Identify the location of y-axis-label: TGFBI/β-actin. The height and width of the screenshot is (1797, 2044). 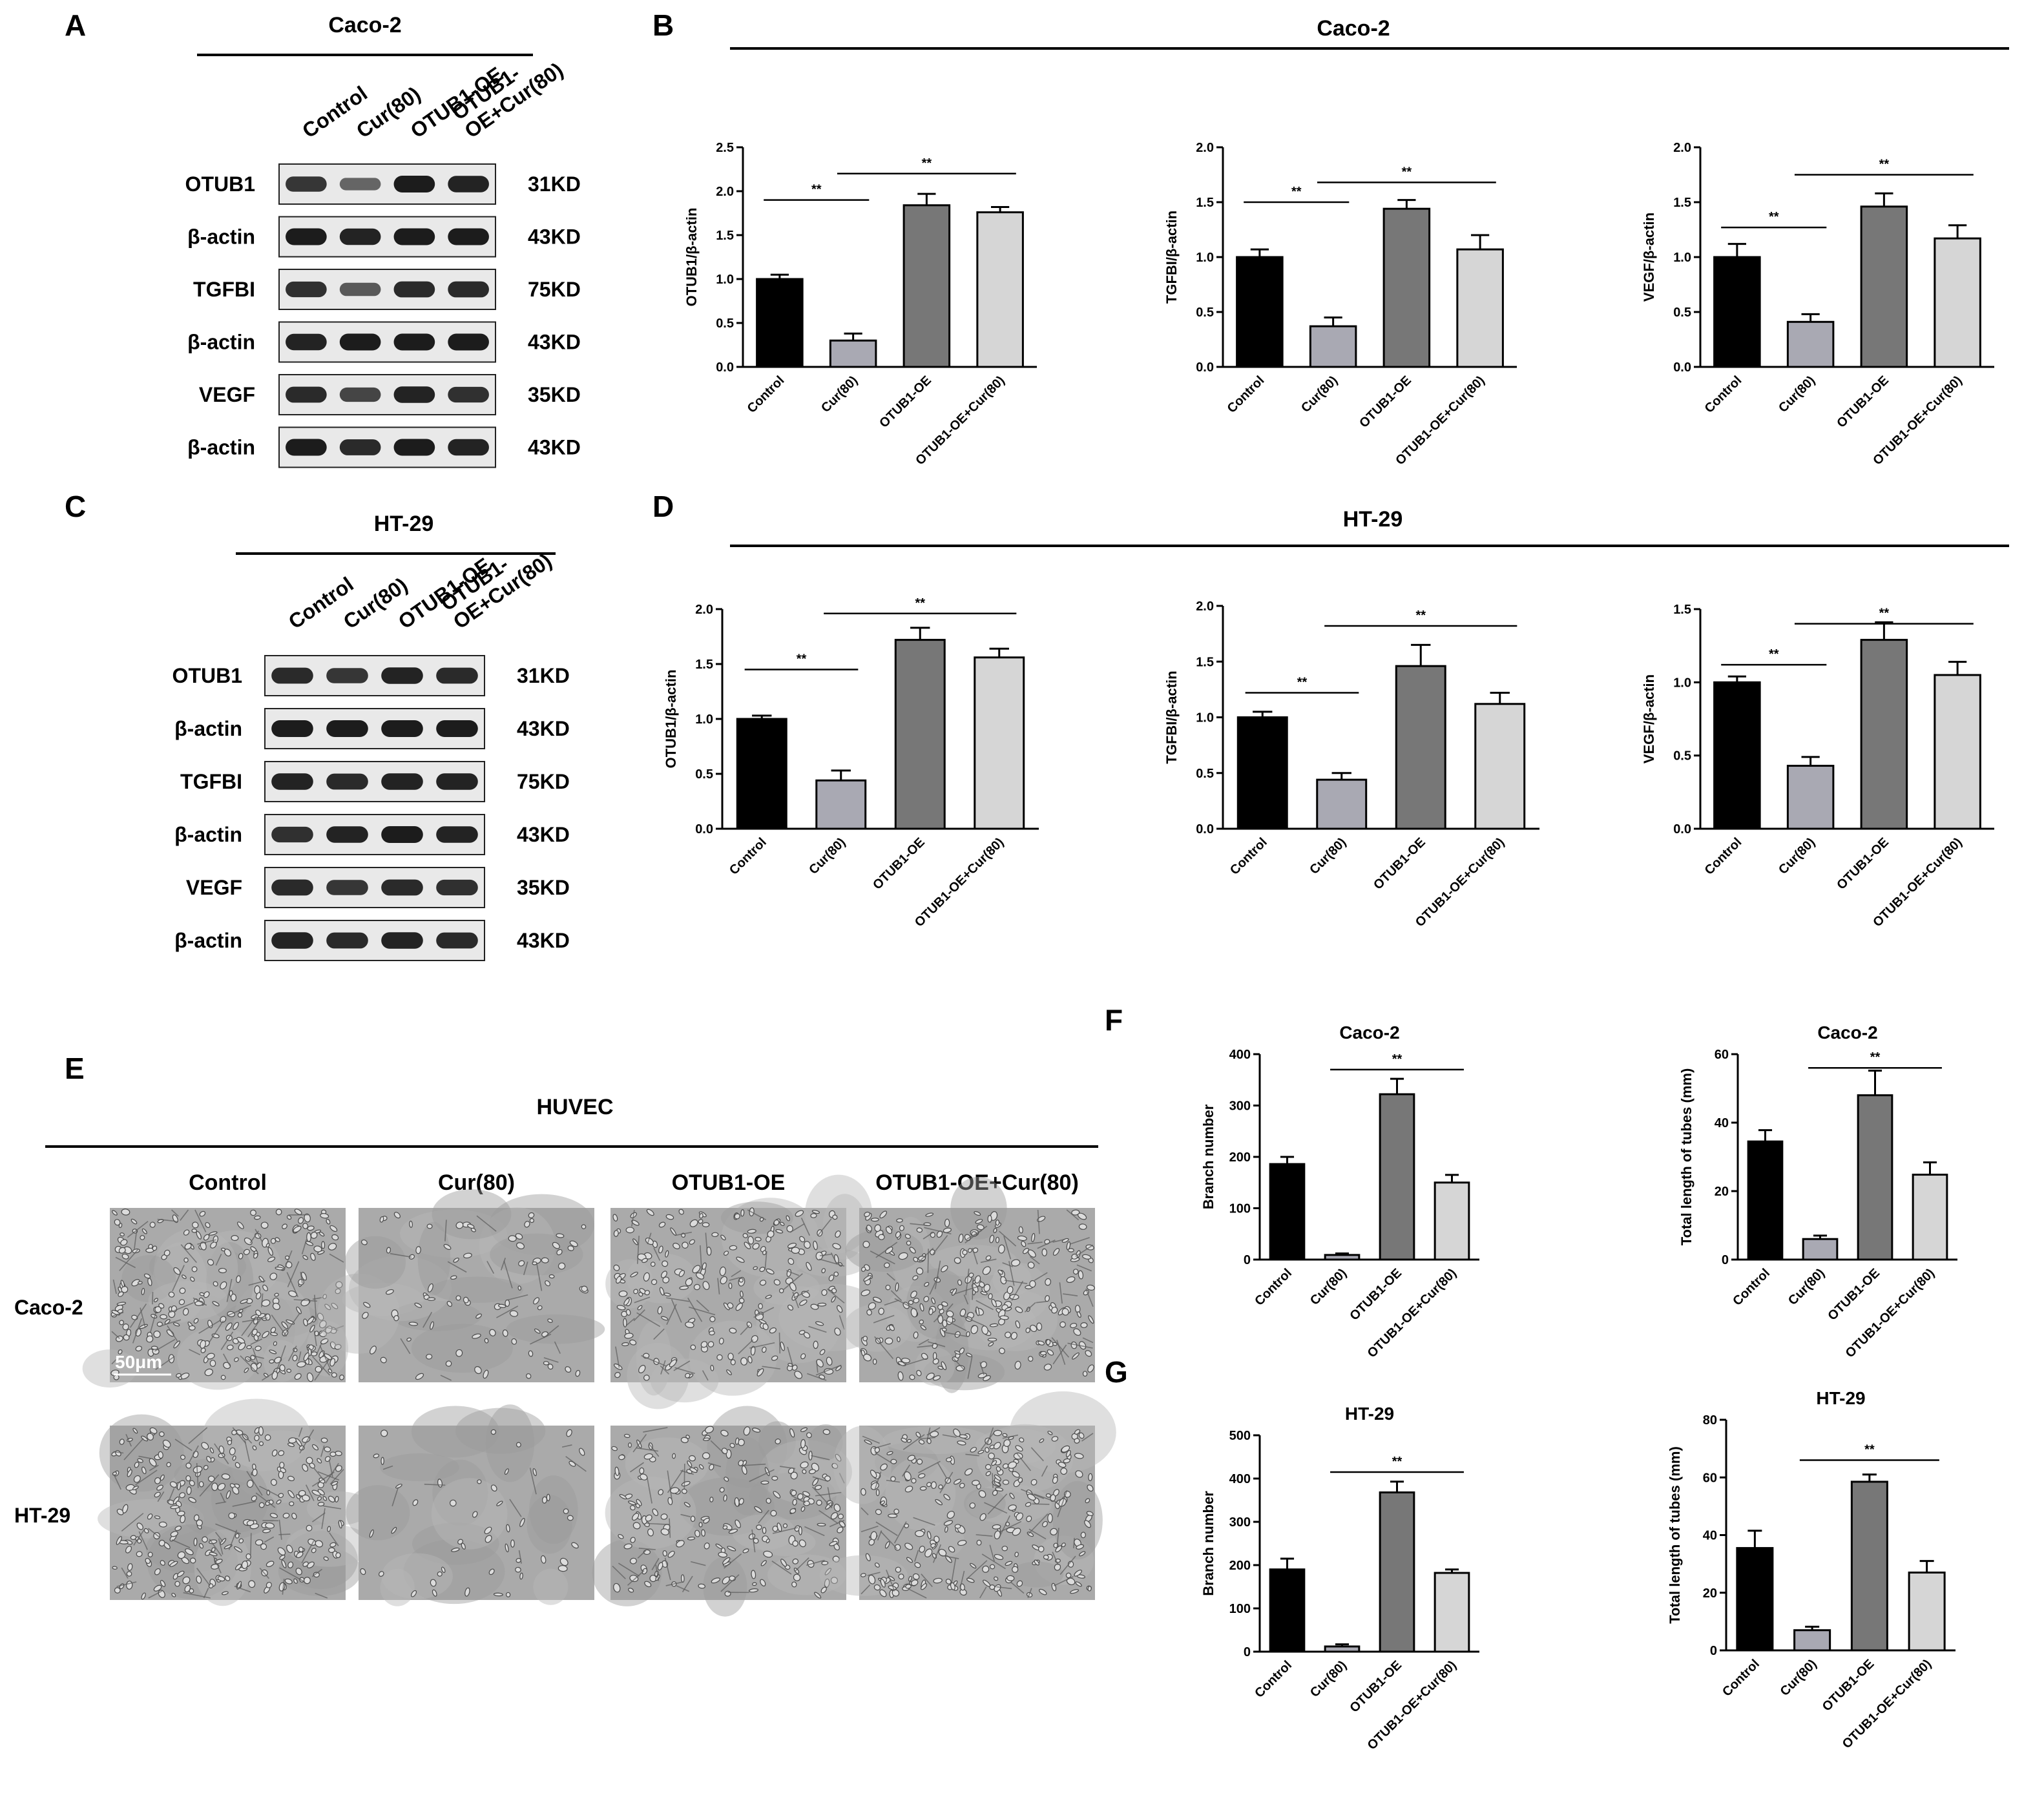
(1171, 257).